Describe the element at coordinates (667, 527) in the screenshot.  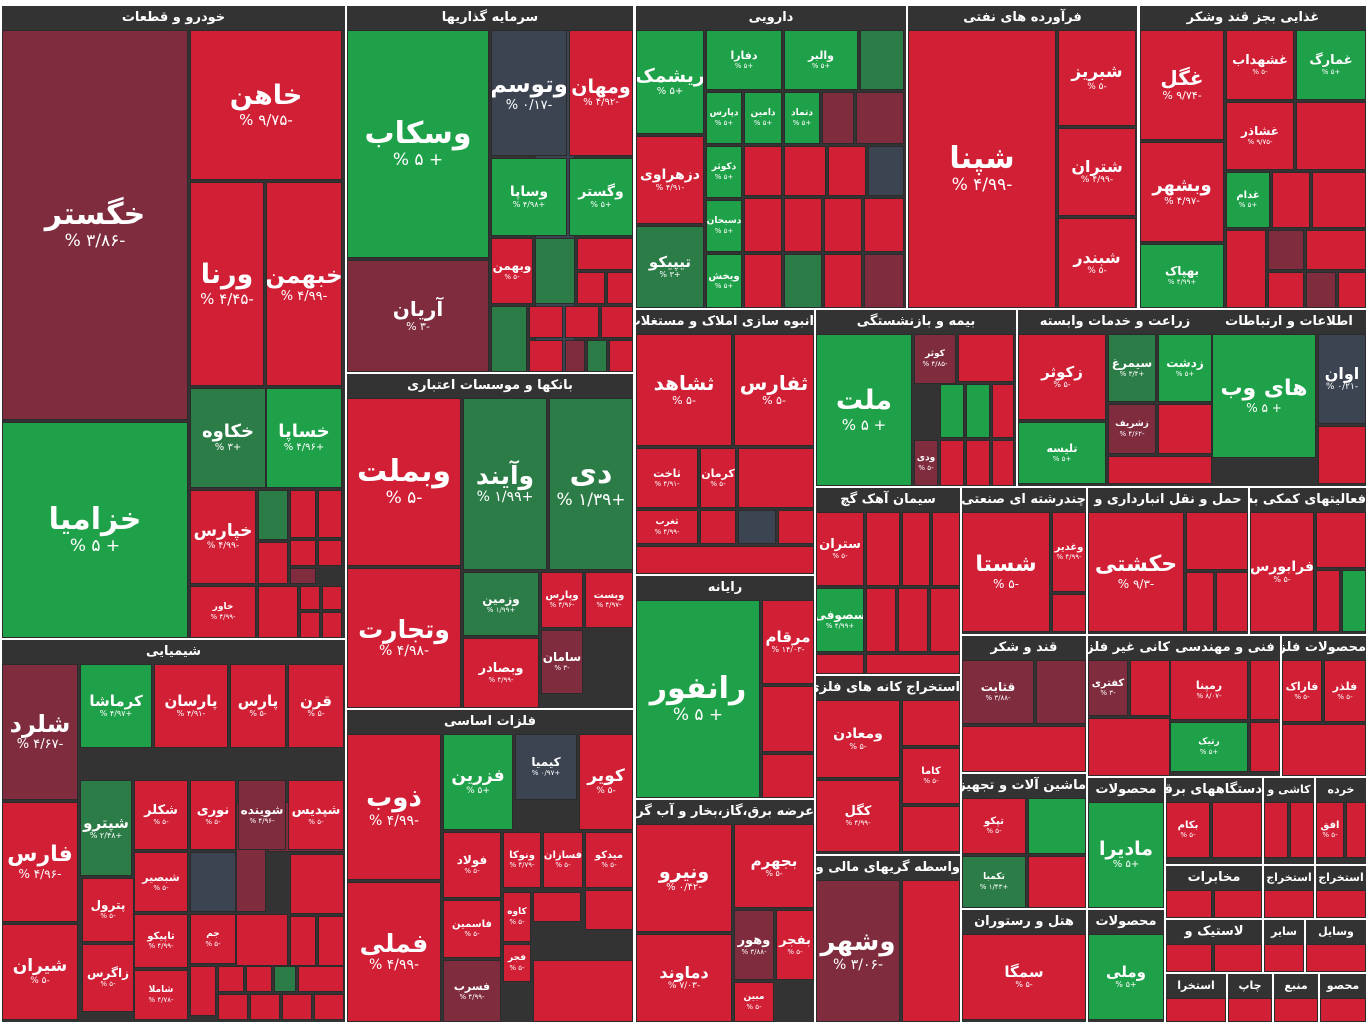
I see `stock-tile: ثغرب -۴/۹۹ %` at that location.